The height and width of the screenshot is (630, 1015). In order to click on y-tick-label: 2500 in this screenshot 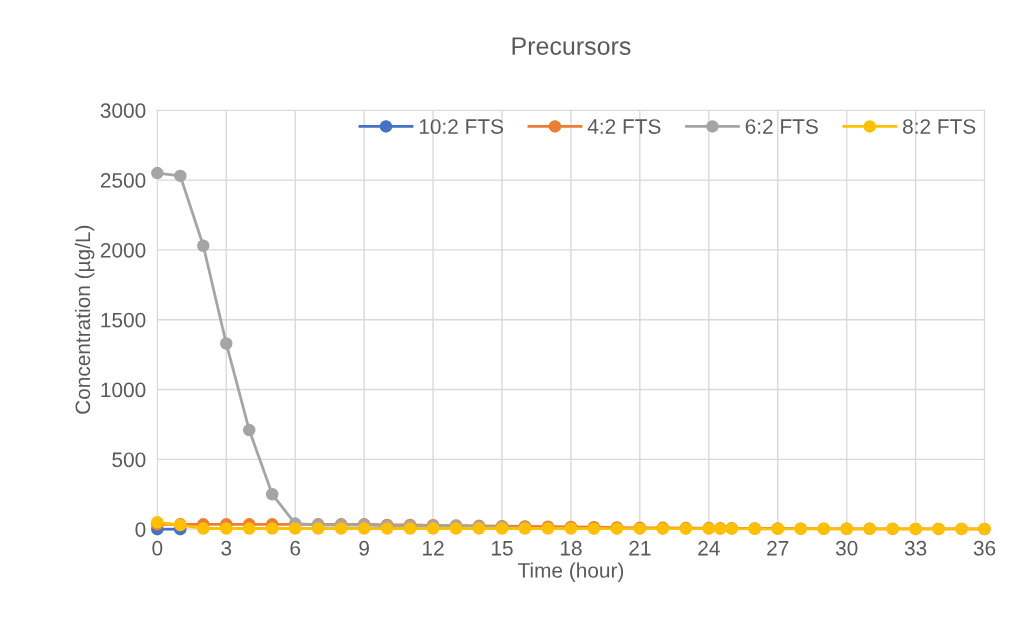, I will do `click(123, 180)`.